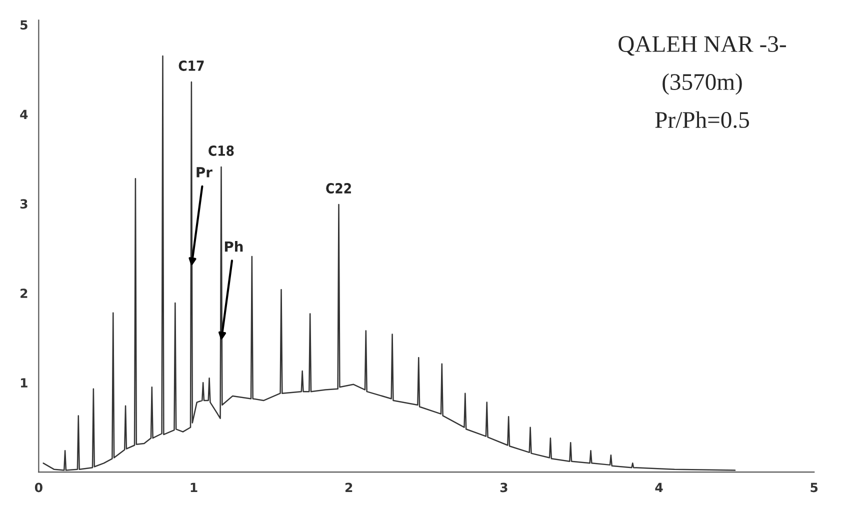 This screenshot has height=506, width=841. Describe the element at coordinates (38, 487) in the screenshot. I see `x-tick-label: 0` at that location.